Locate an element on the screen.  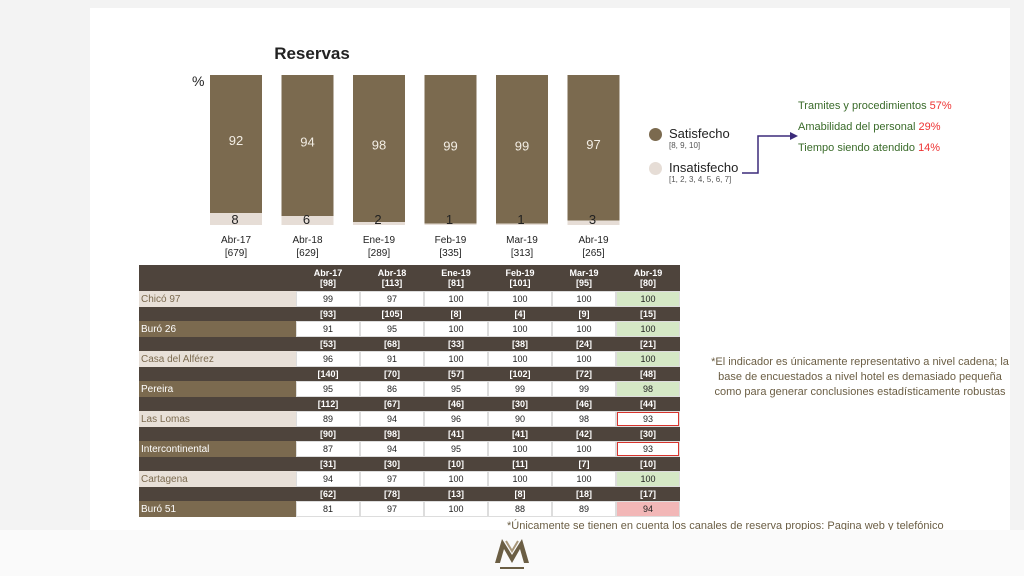
count-cell: [72] is located at coordinates (584, 374).